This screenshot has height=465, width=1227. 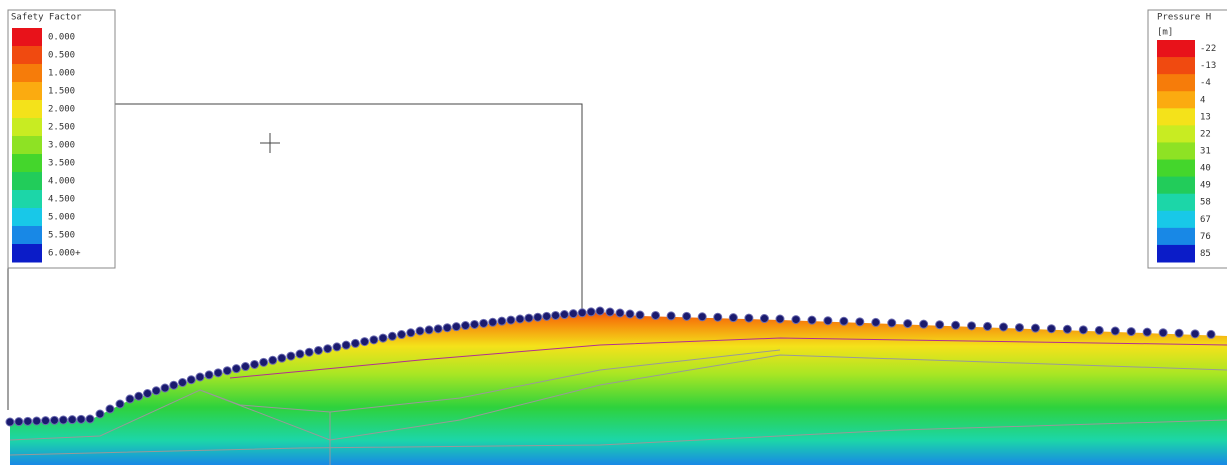 What do you see at coordinates (61, 218) in the screenshot?
I see `legend-label: 5.000` at bounding box center [61, 218].